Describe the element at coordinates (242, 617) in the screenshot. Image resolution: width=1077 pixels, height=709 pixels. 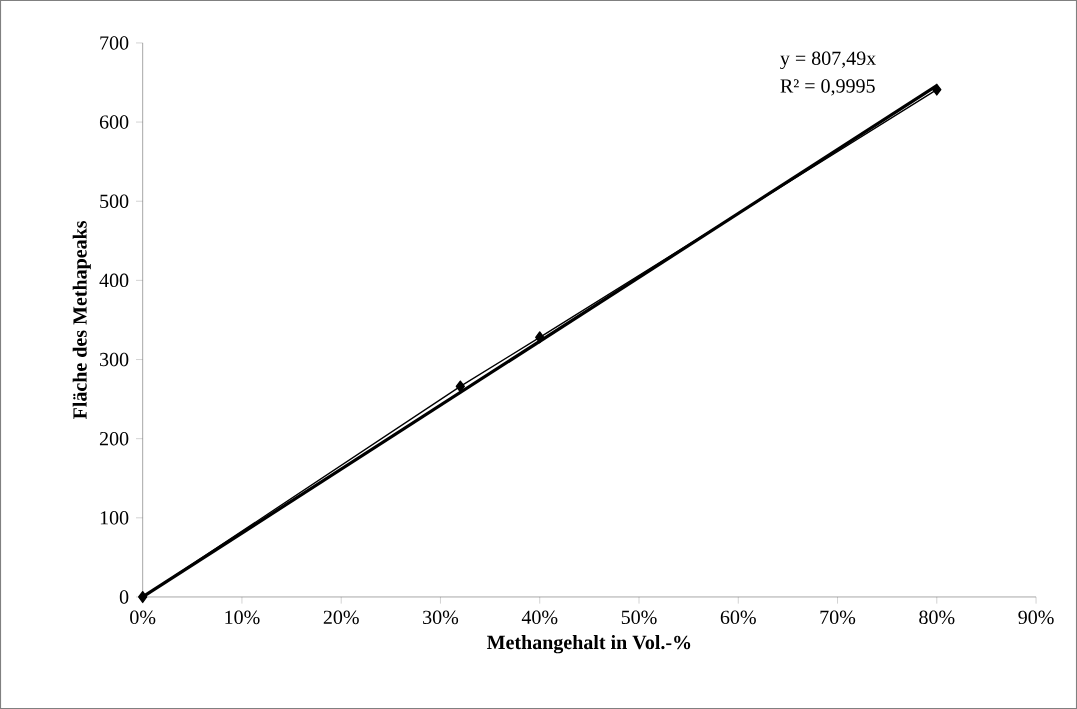
I see `x-tick-label: 10%` at that location.